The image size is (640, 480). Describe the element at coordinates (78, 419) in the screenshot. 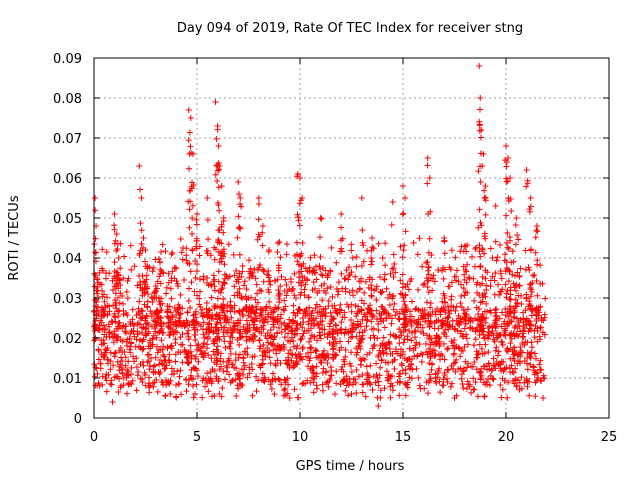

I see `y-tick-label: 0` at that location.